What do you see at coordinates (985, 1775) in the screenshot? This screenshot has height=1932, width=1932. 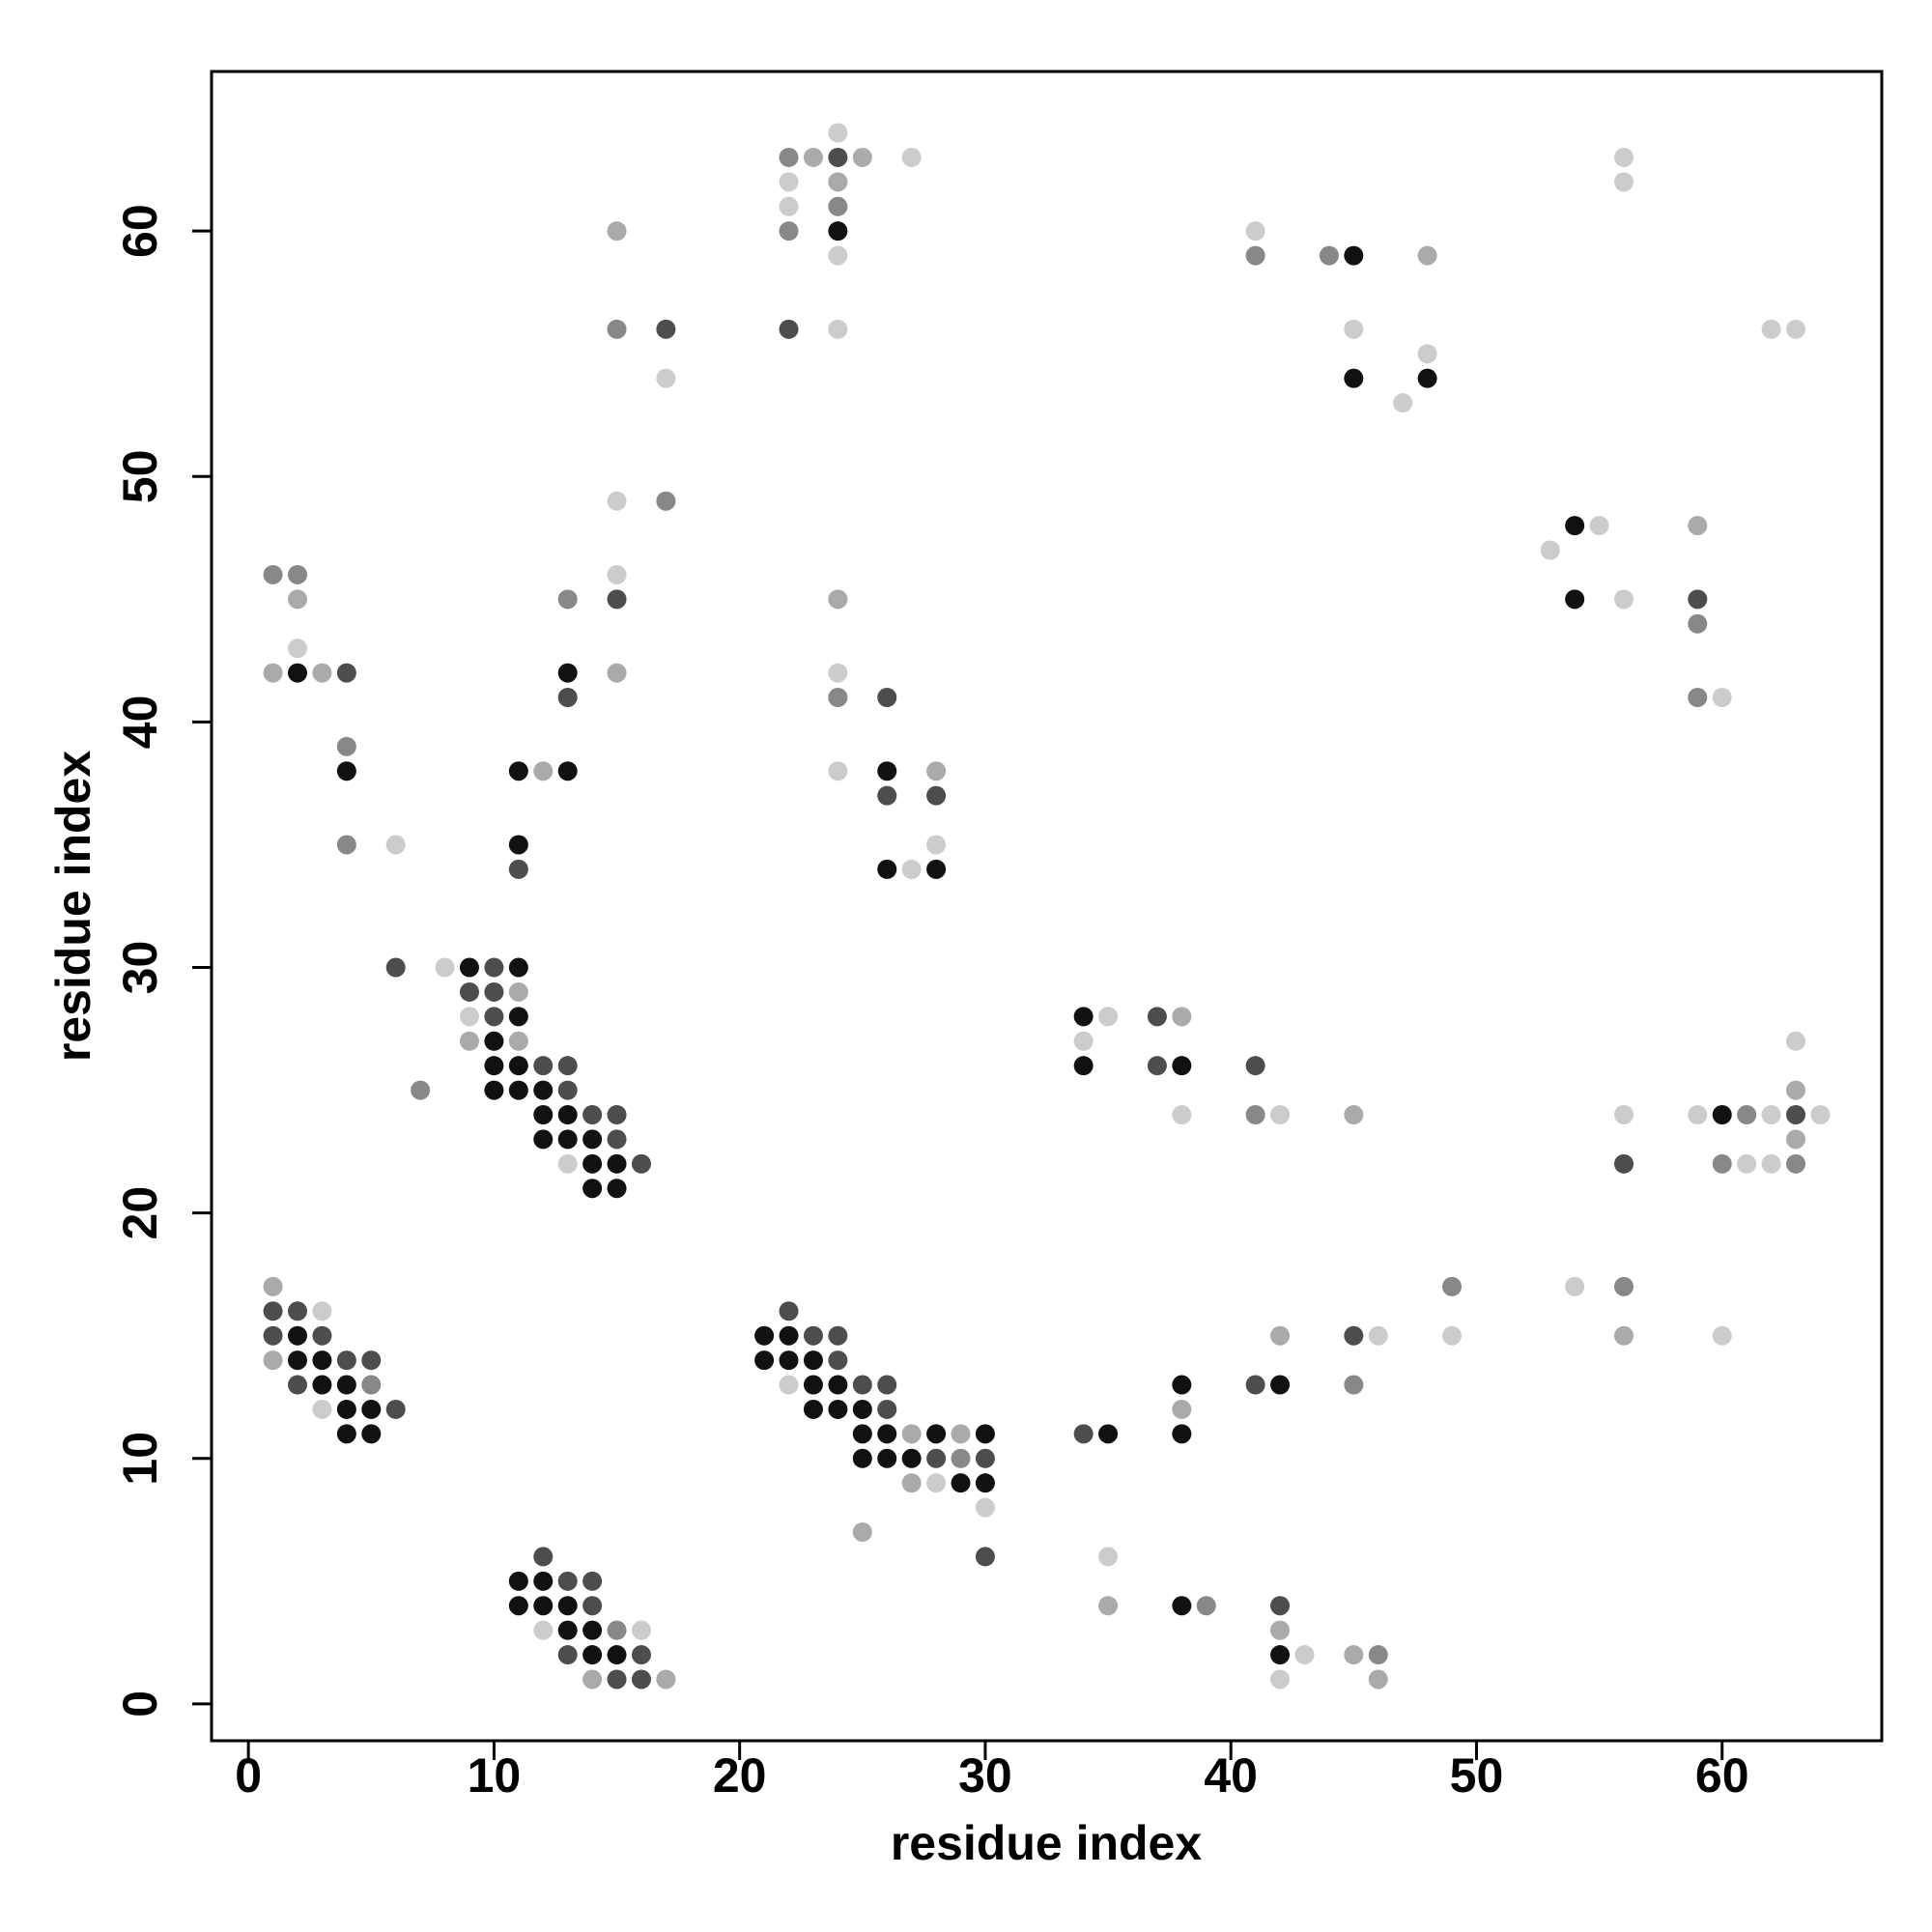 I see `x-tick-label: 30` at bounding box center [985, 1775].